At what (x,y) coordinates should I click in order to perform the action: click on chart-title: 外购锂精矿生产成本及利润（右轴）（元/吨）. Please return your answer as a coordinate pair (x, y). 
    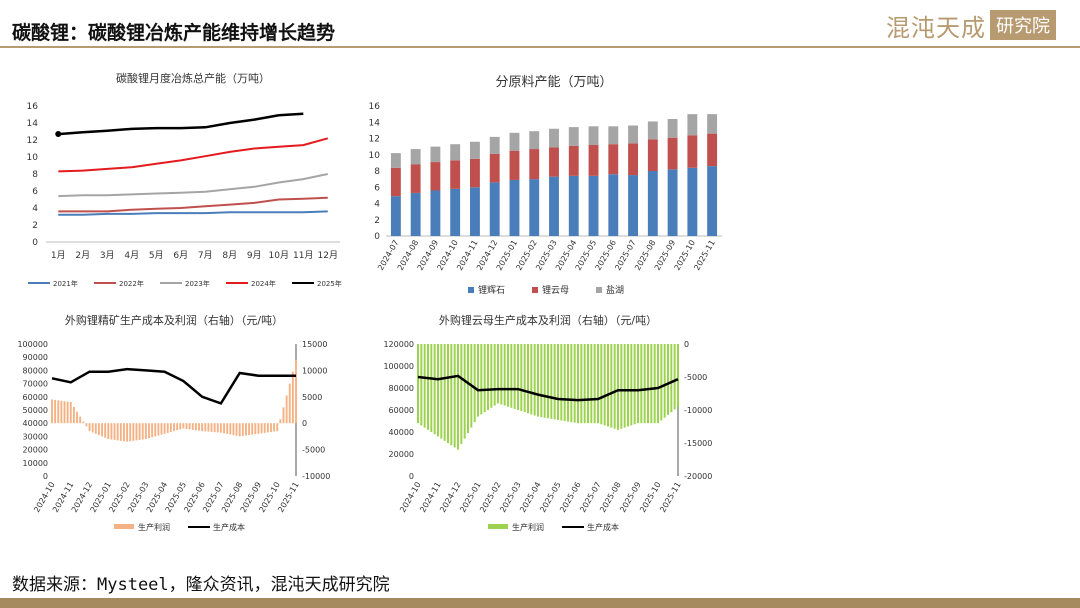
    Looking at the image, I should click on (174, 320).